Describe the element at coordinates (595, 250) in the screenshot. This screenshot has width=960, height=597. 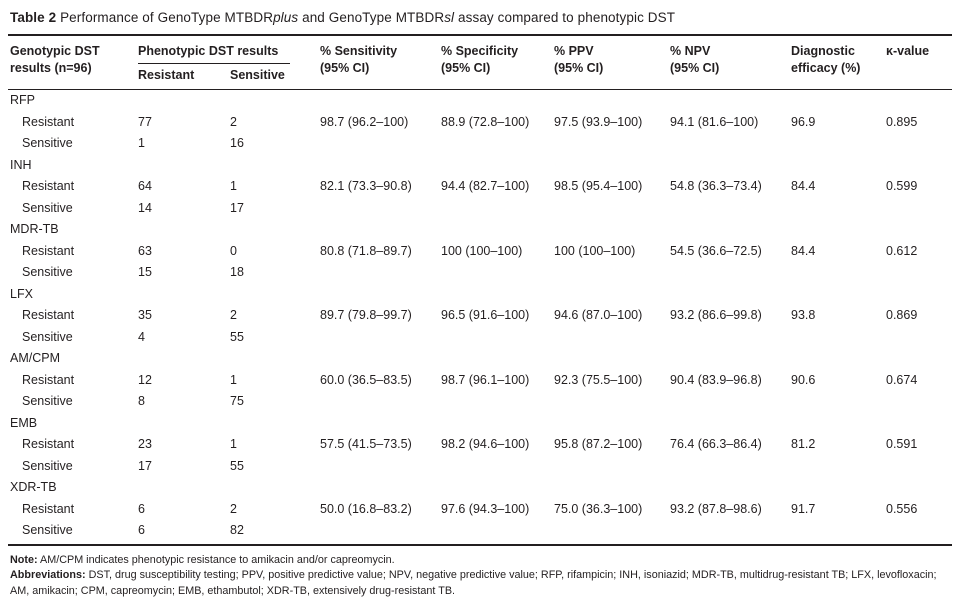
I see `cell-ppv: 100 (100–100)` at that location.